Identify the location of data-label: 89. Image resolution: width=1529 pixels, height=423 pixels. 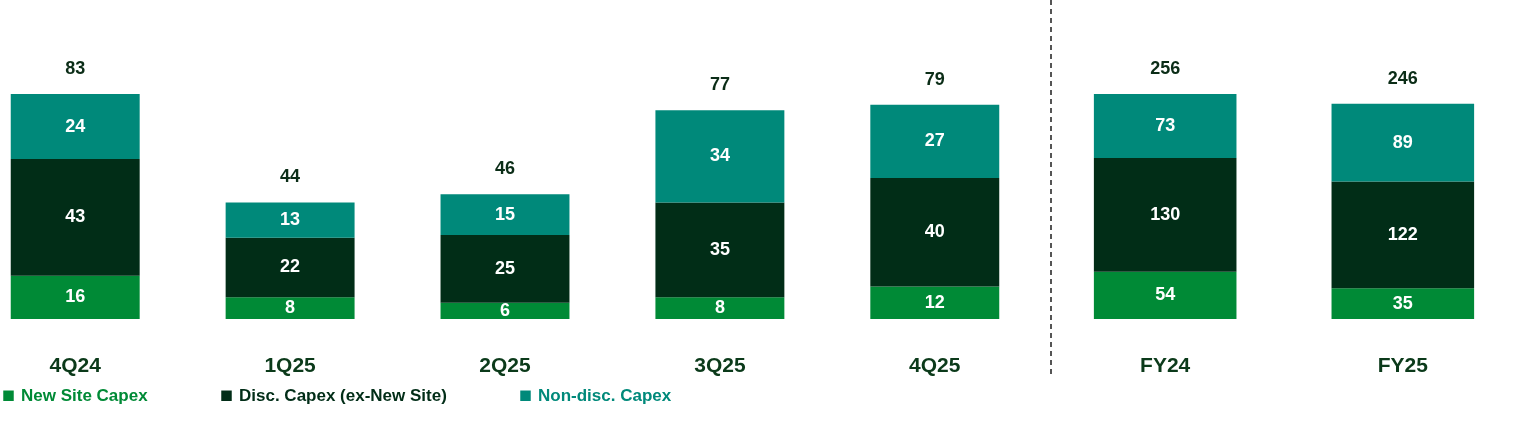
(1402, 141).